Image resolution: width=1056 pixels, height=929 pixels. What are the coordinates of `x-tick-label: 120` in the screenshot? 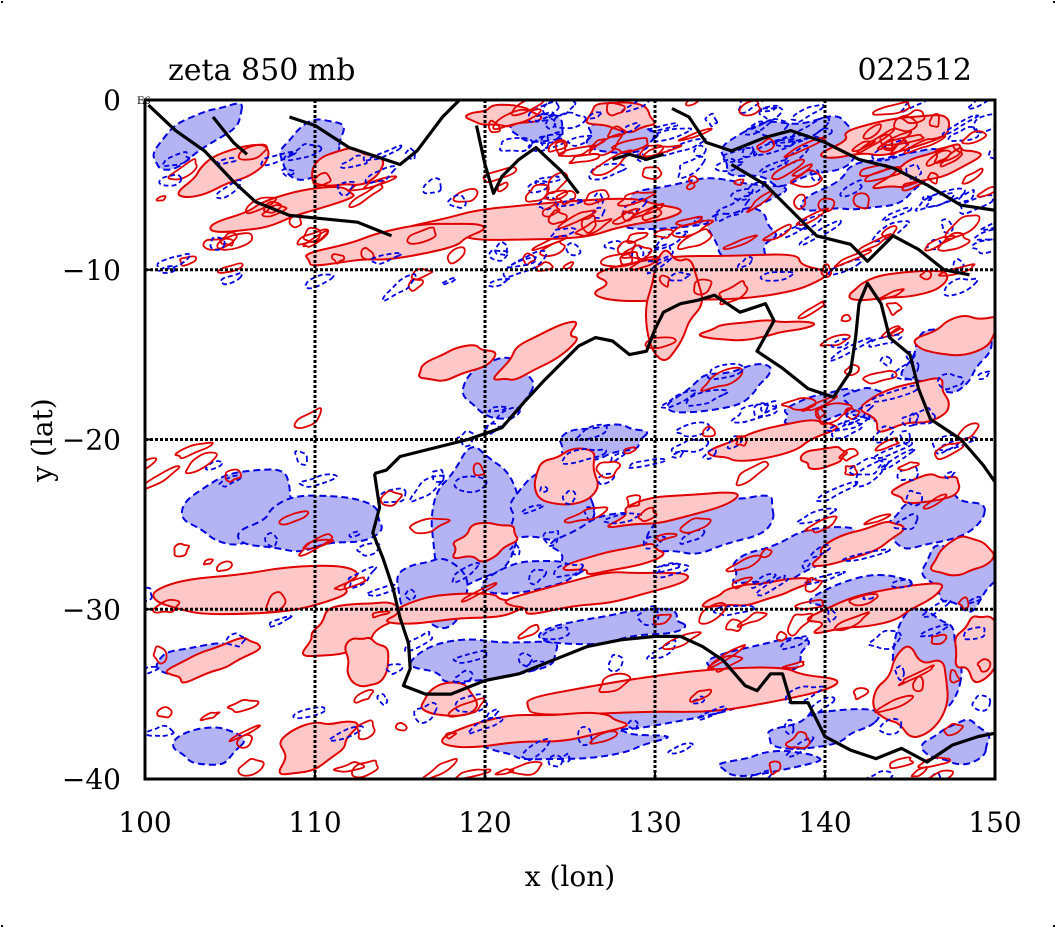 It's located at (484, 822).